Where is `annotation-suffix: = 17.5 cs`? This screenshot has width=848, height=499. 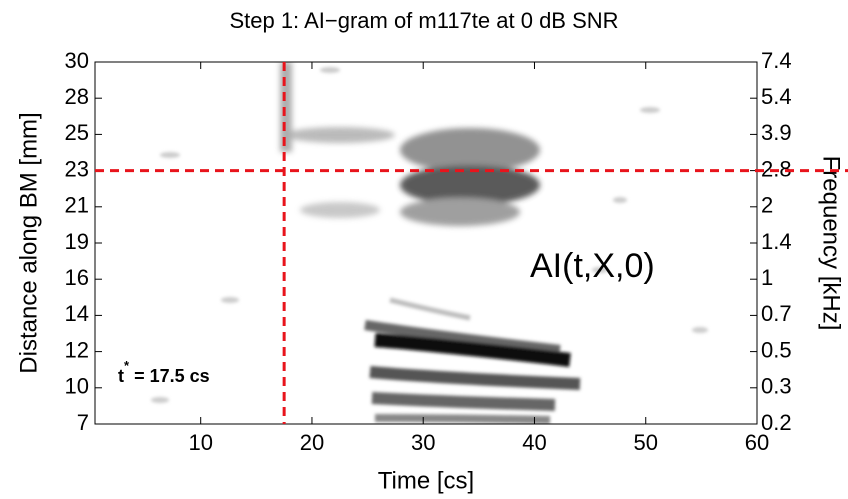
annotation-suffix: = 17.5 cs is located at coordinates (169, 376).